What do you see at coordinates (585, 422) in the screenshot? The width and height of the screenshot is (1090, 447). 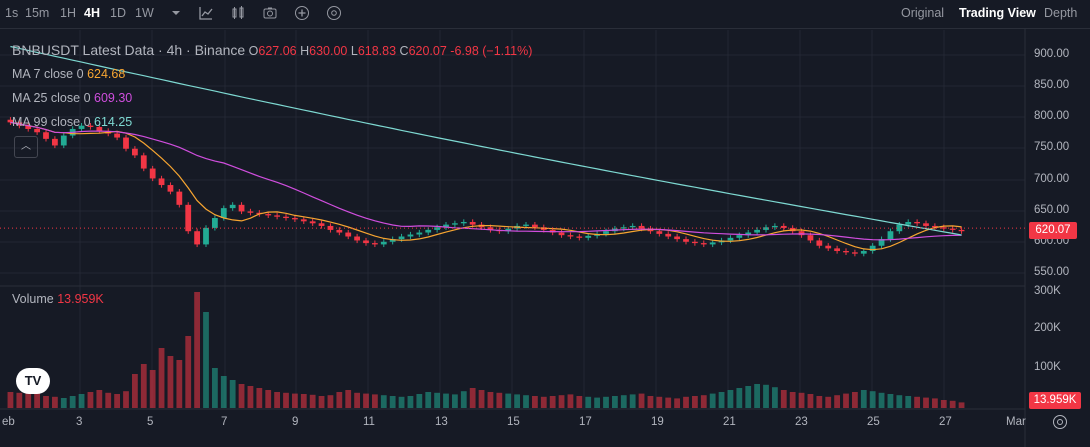 I see `time-axis-label: 17` at bounding box center [585, 422].